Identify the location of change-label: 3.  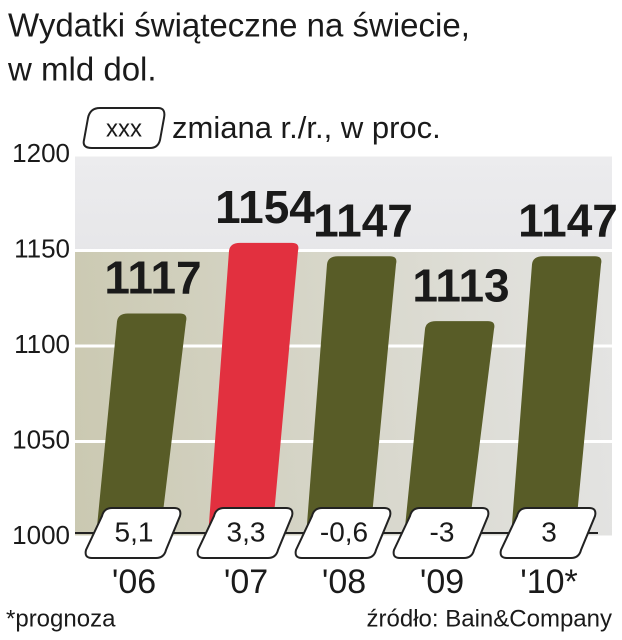
(549, 531).